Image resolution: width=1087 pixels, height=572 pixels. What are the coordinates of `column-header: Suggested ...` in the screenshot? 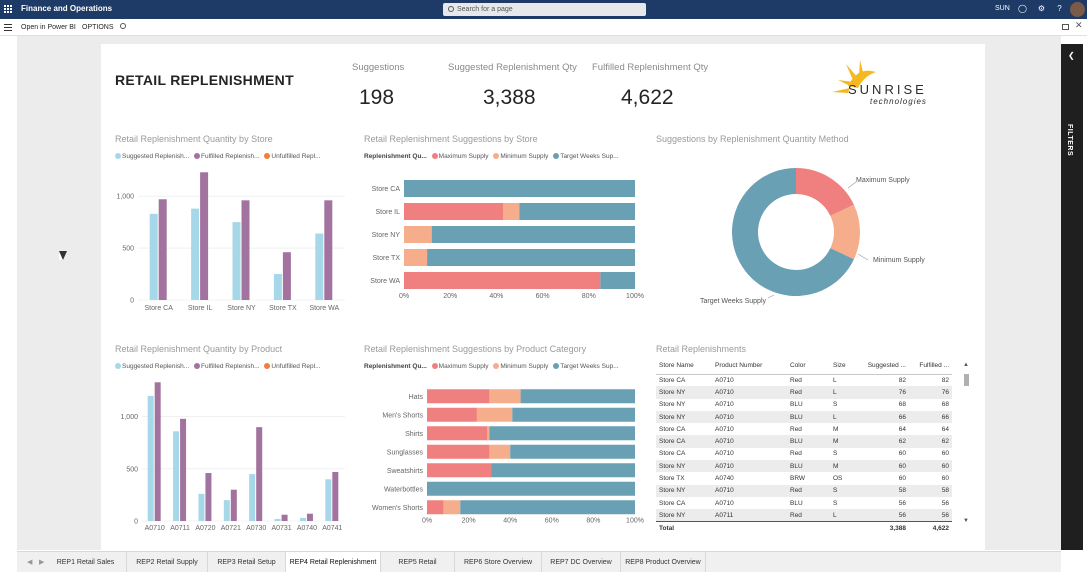 It's located at (885, 366).